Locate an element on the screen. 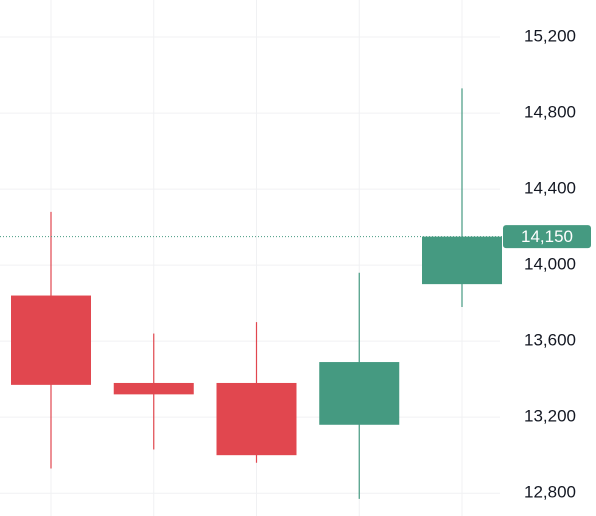 This screenshot has height=516, width=596. y-tick-label: 12,800 is located at coordinates (550, 492).